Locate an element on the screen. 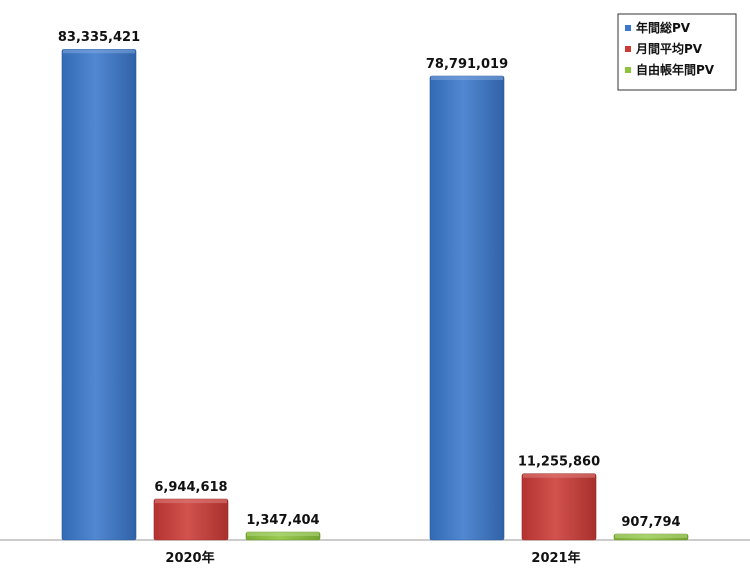 The image size is (750, 570). value-label-2-1: 6,944,618 is located at coordinates (190, 487).